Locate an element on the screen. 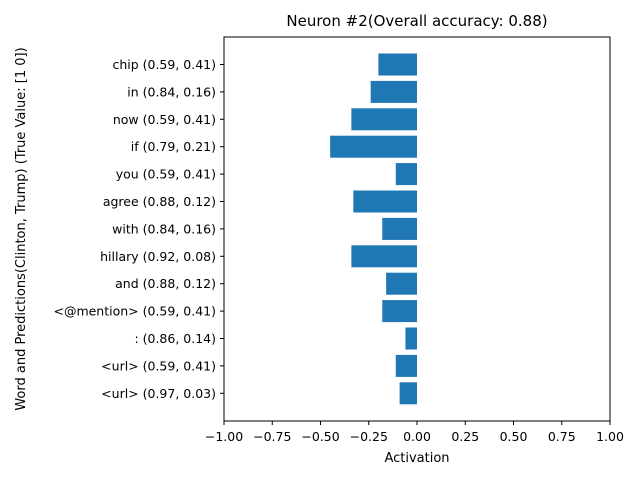  y-tick-label: agree (0.88, 0.12) is located at coordinates (159, 201).